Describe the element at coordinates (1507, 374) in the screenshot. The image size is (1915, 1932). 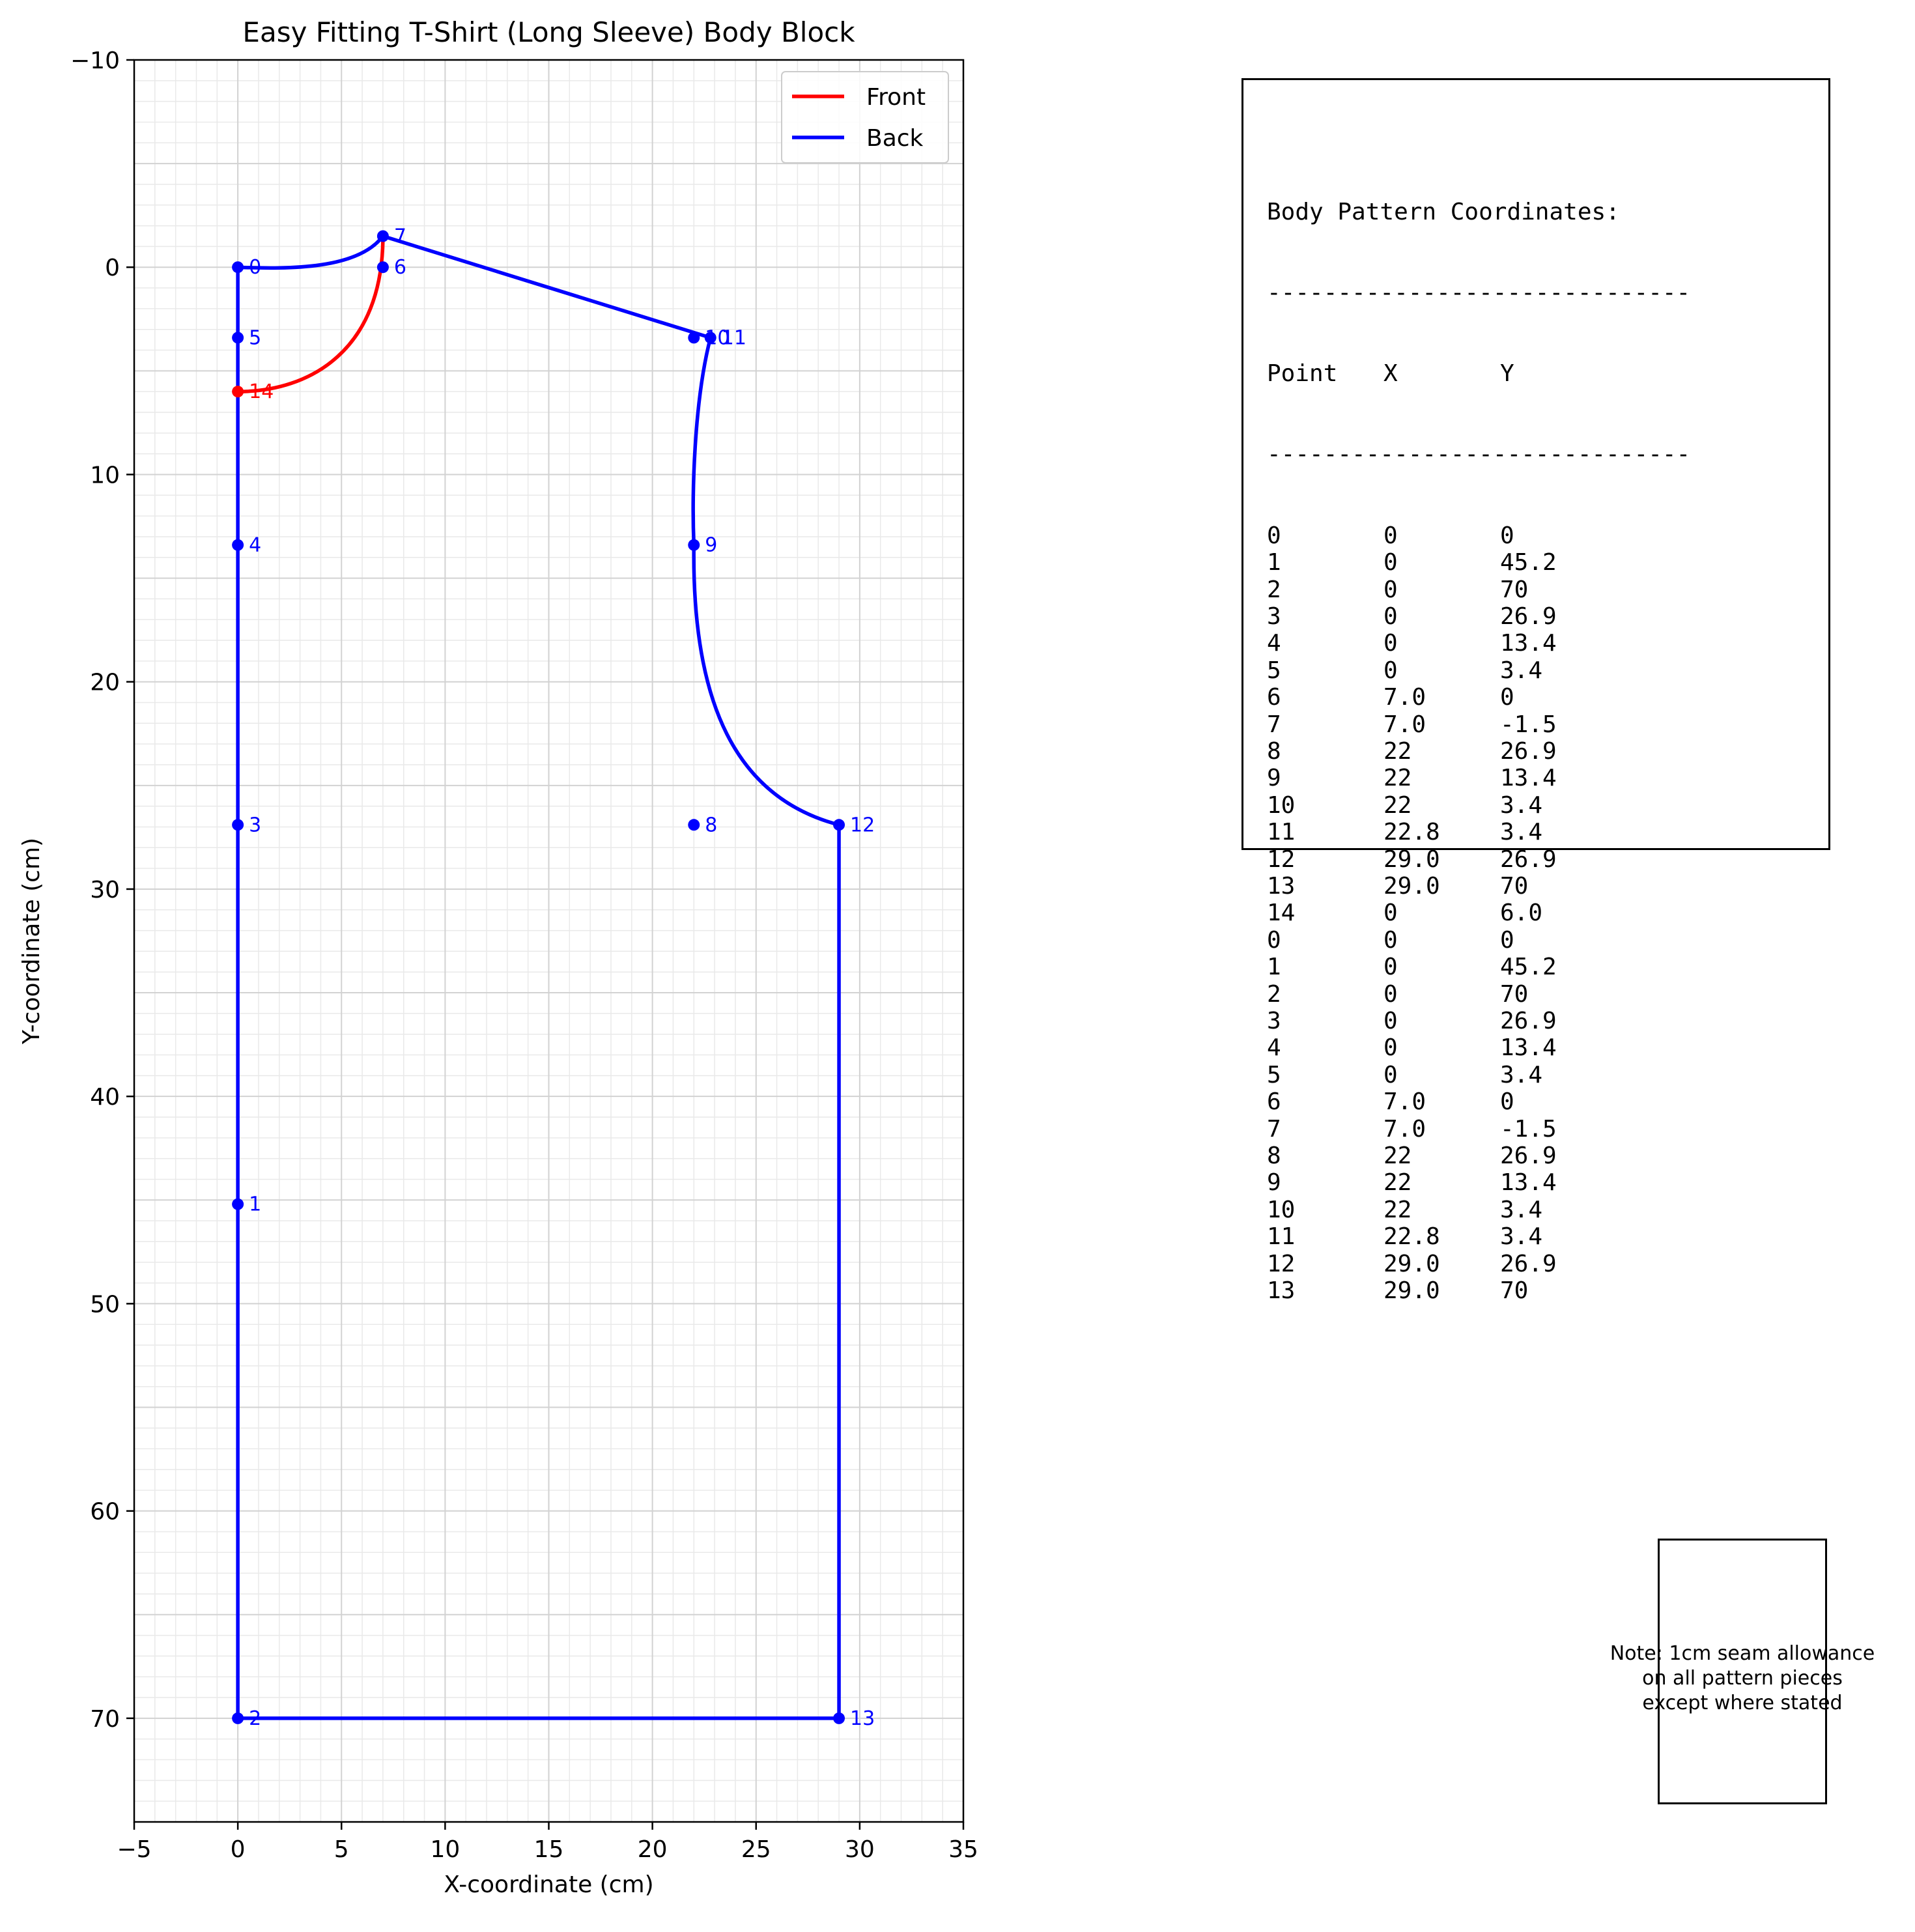
I see `header-y: Y` at that location.